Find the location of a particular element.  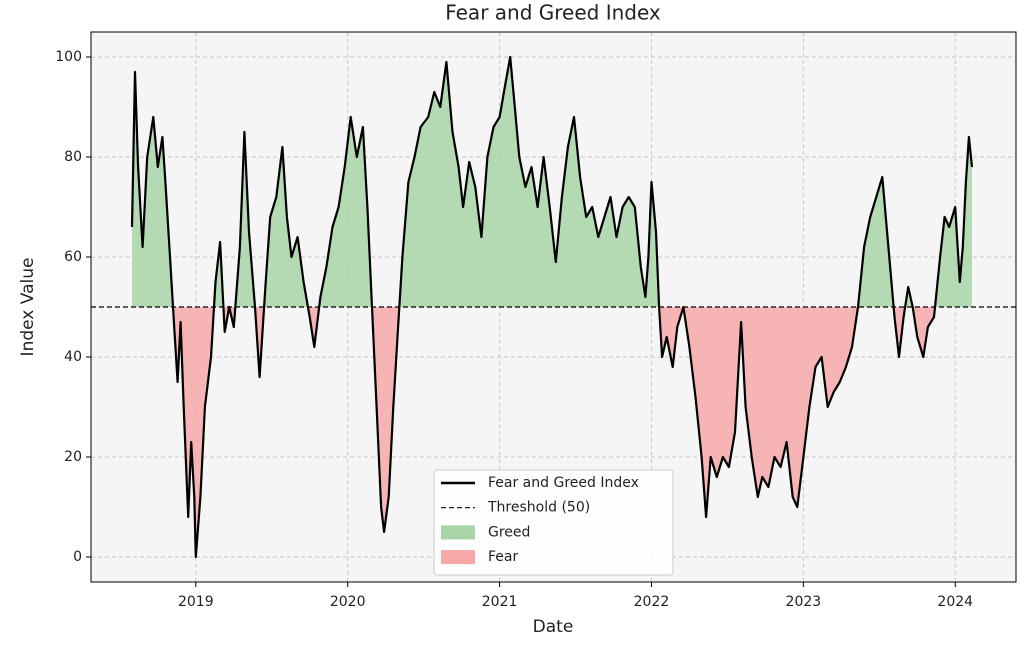

y-axis-label: Index Value is located at coordinates (28, 307).